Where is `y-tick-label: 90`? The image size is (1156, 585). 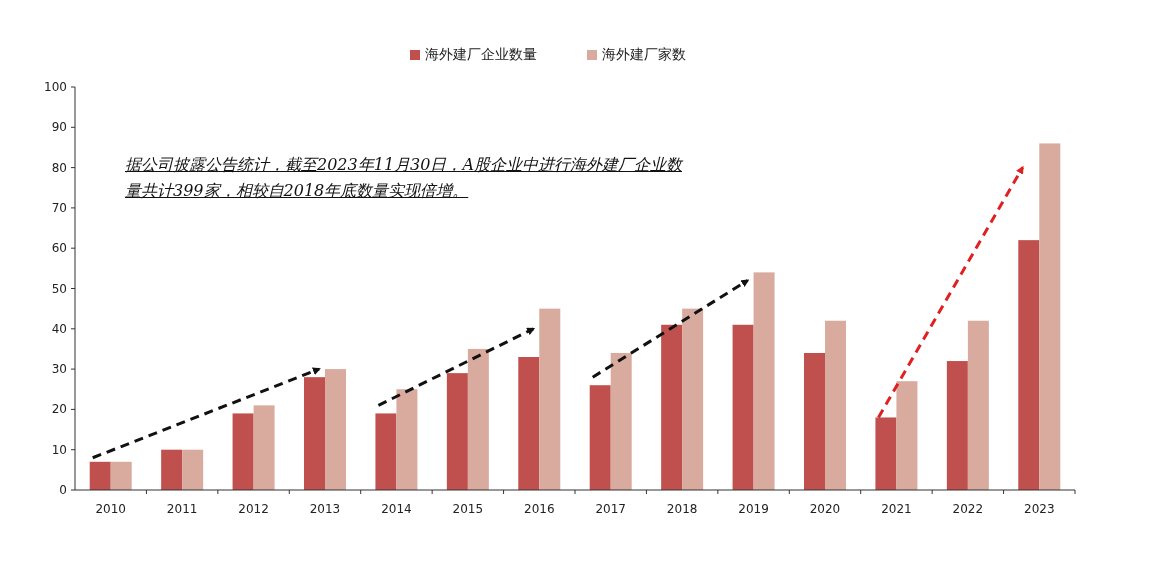 y-tick-label: 90 is located at coordinates (59, 127).